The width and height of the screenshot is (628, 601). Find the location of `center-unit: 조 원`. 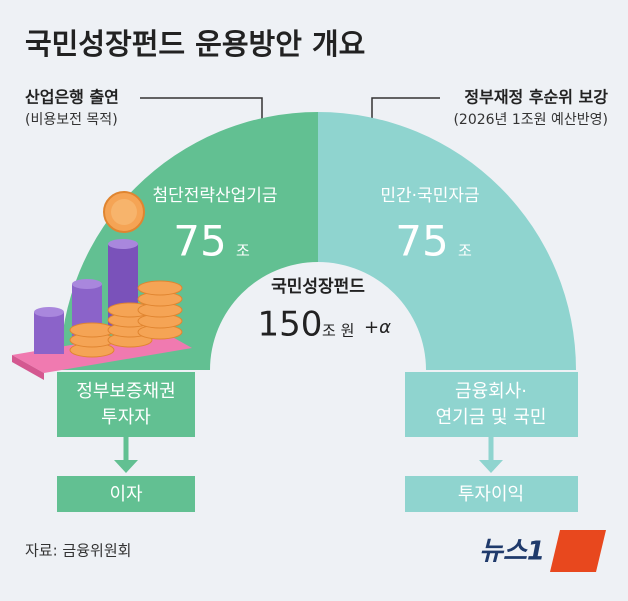

center-unit: 조 원 is located at coordinates (338, 331).